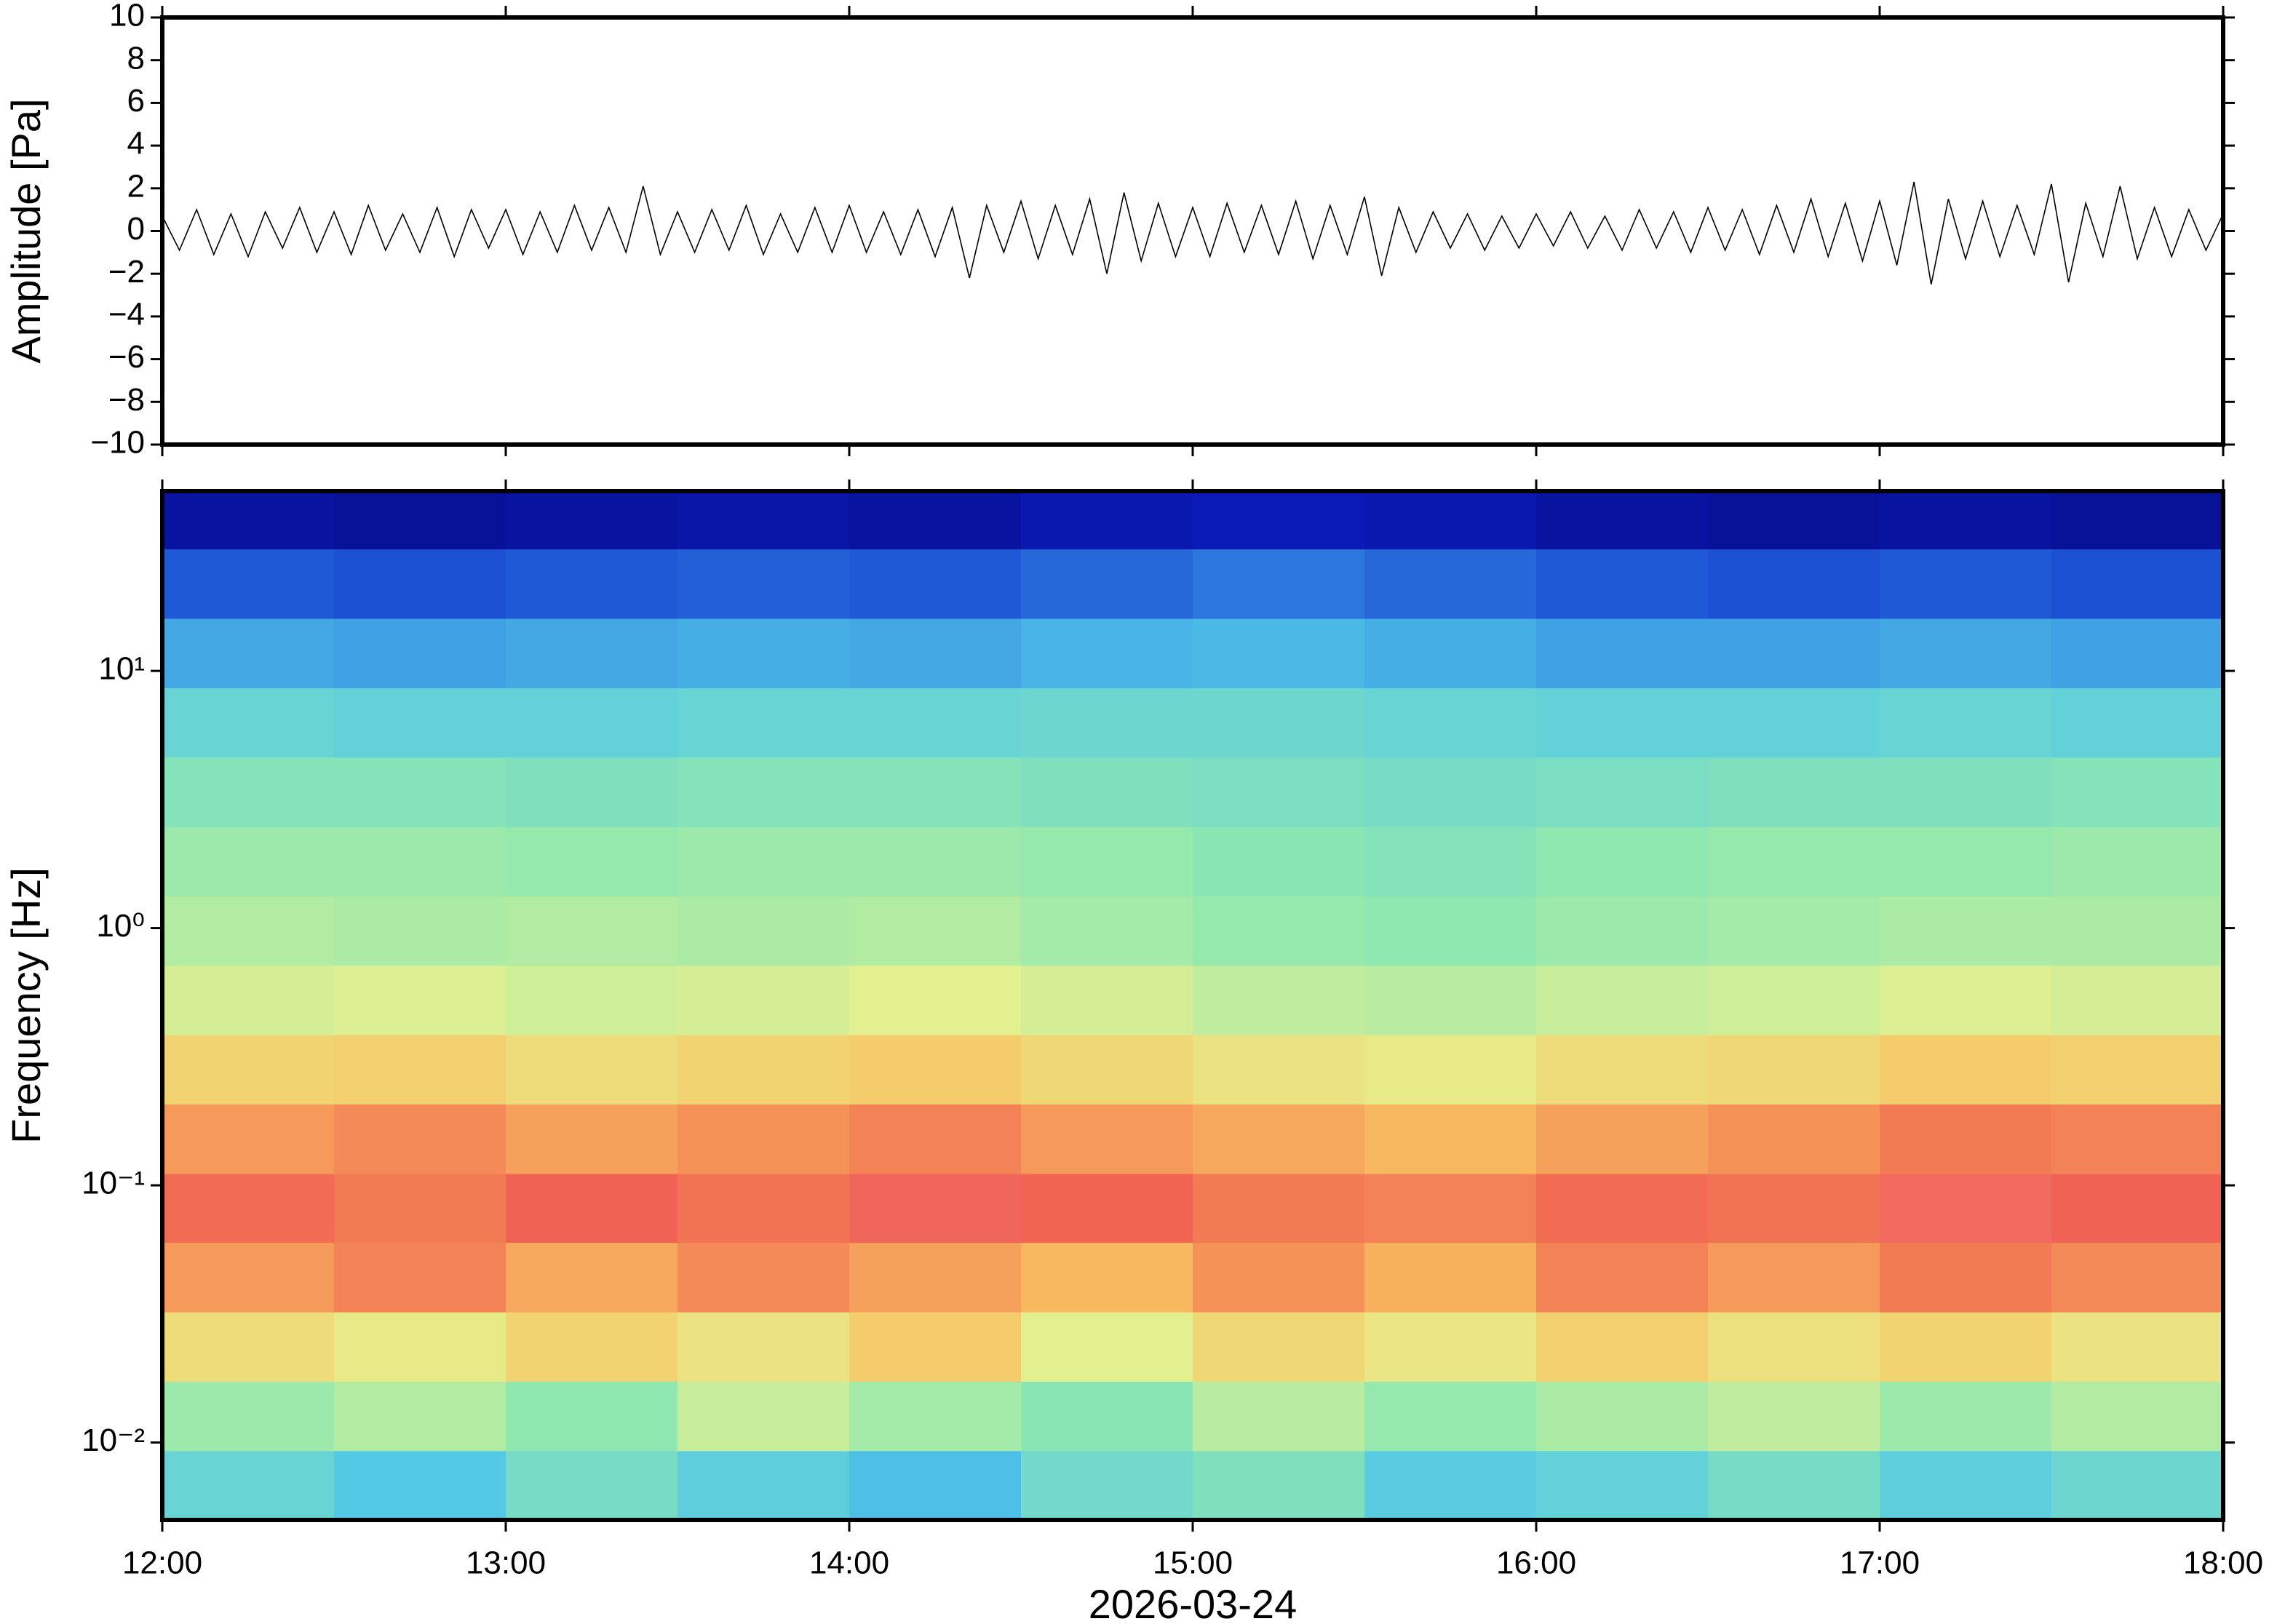 Image resolution: width=2269 pixels, height=1624 pixels. Describe the element at coordinates (136, 101) in the screenshot. I see `y-tick-label: 6` at that location.